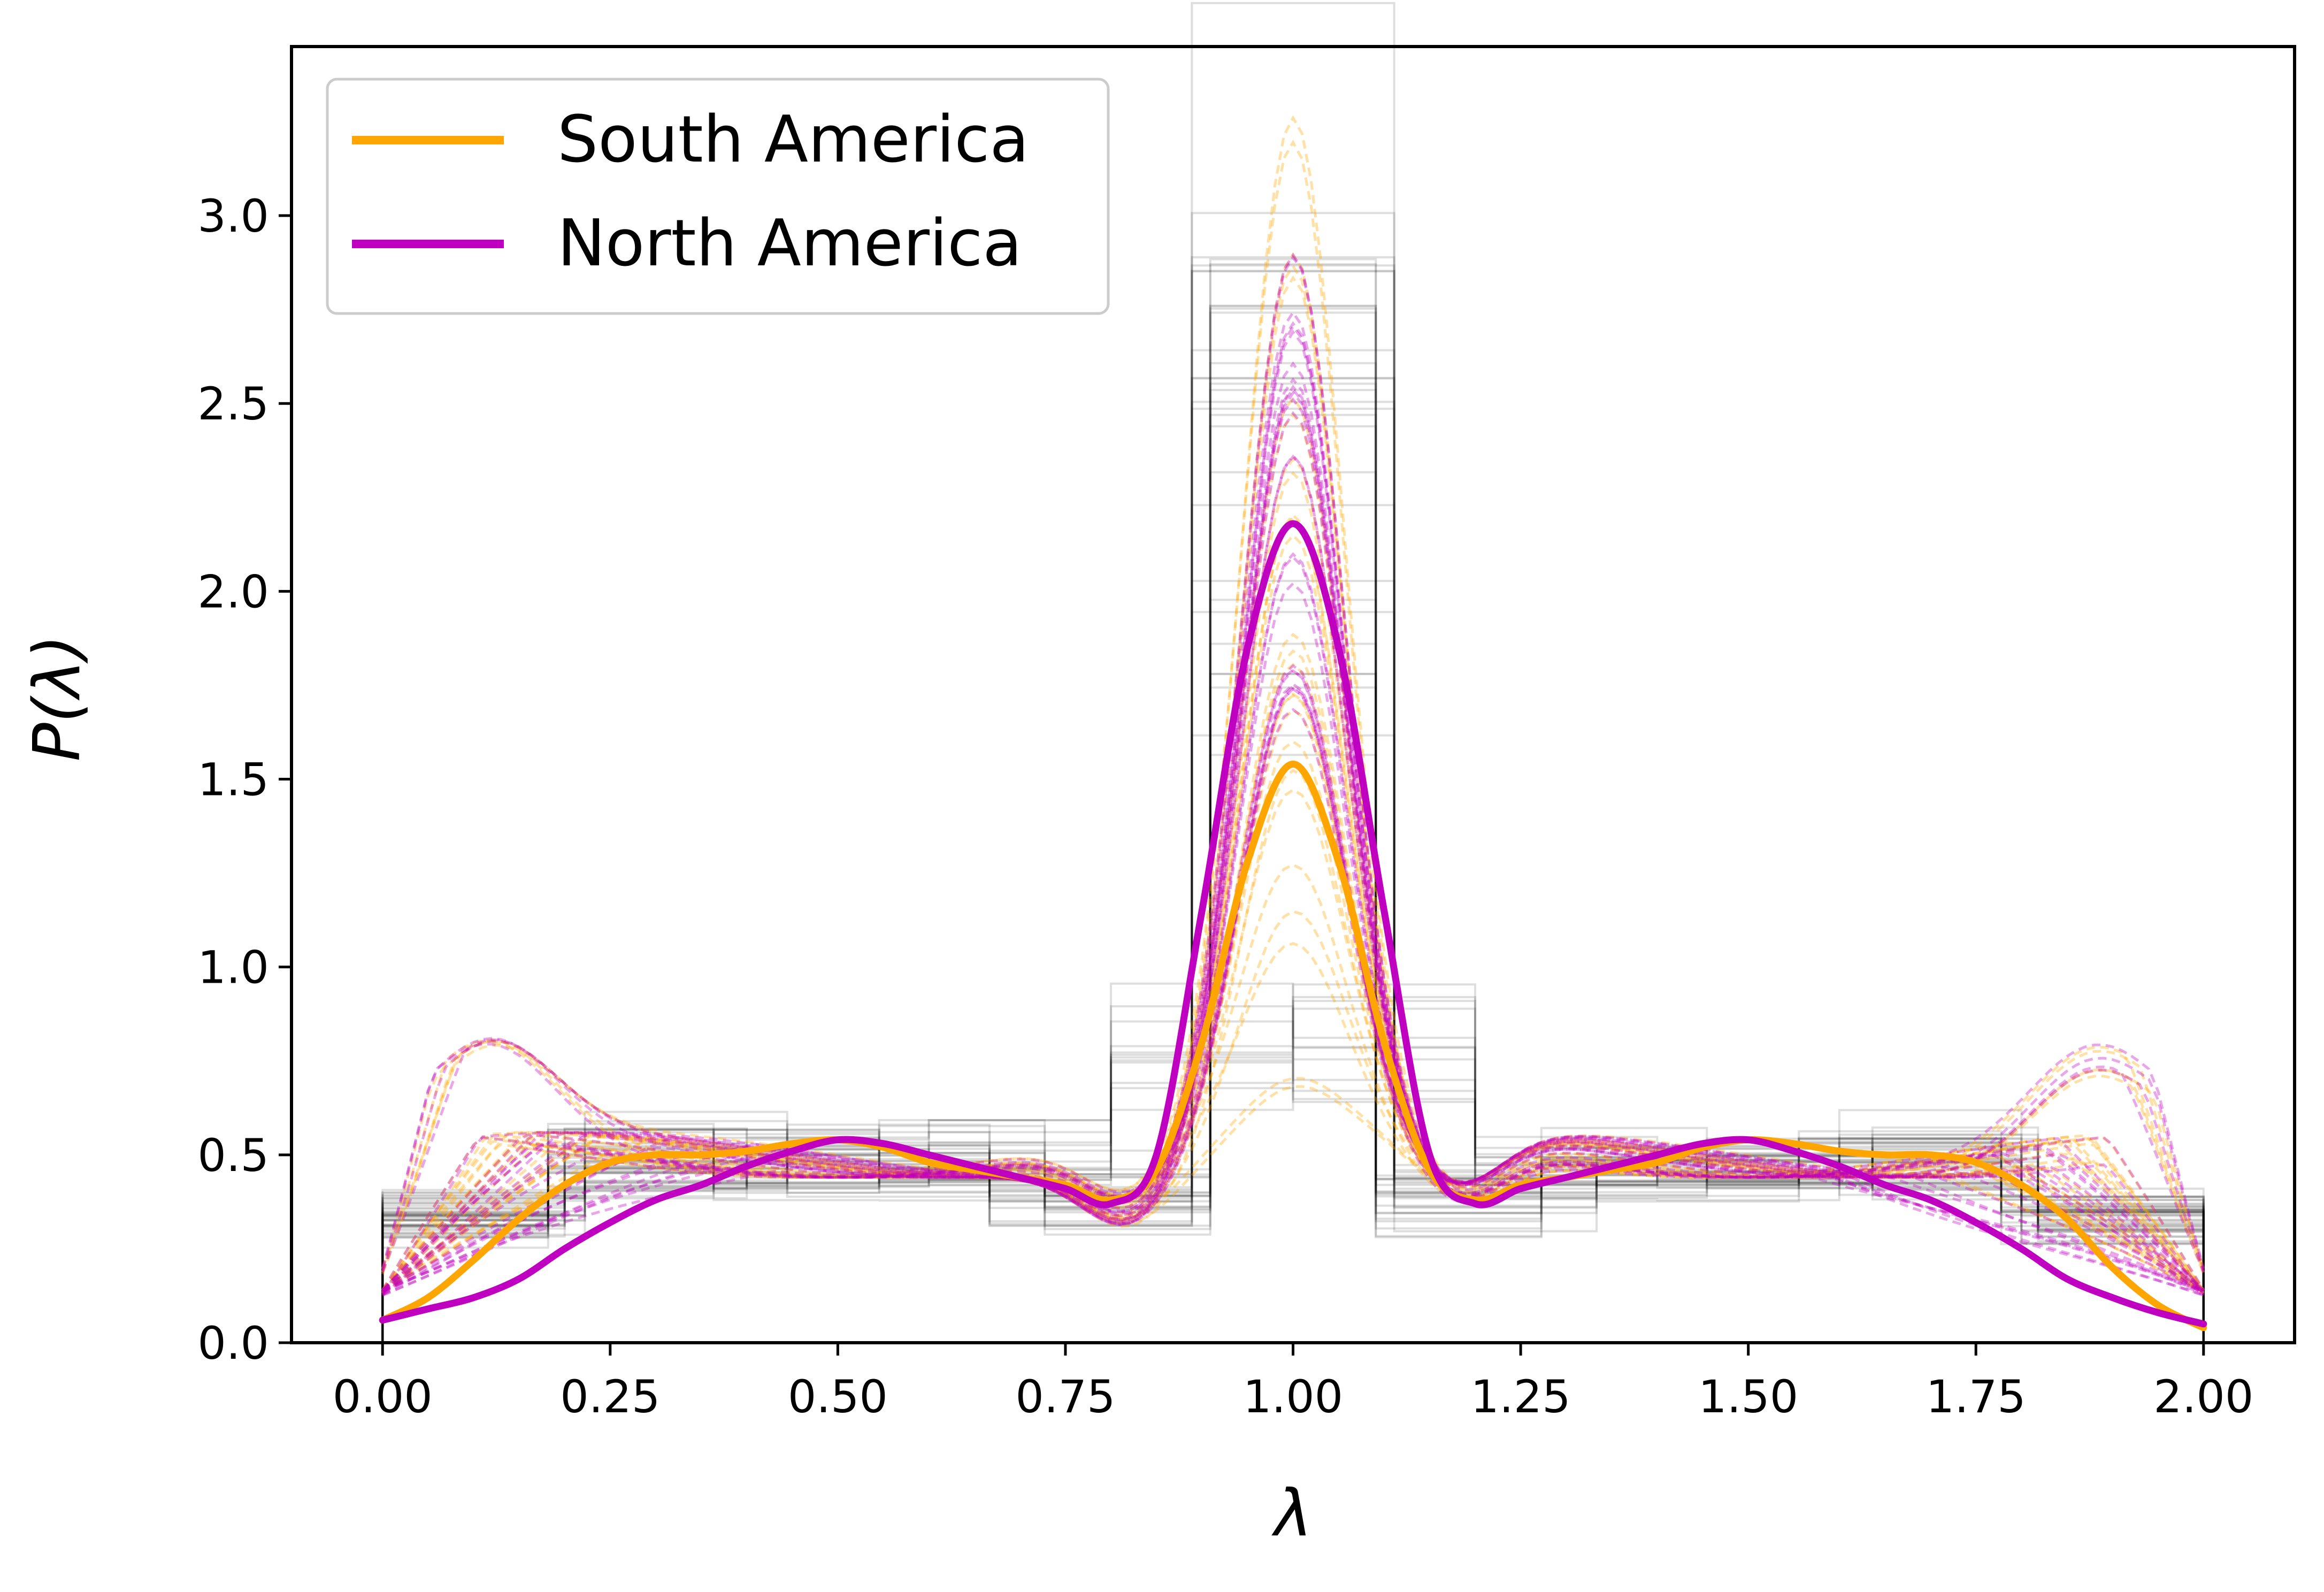 The height and width of the screenshot is (1592, 2324). I want to click on x-tick-label: 0.50, so click(838, 1397).